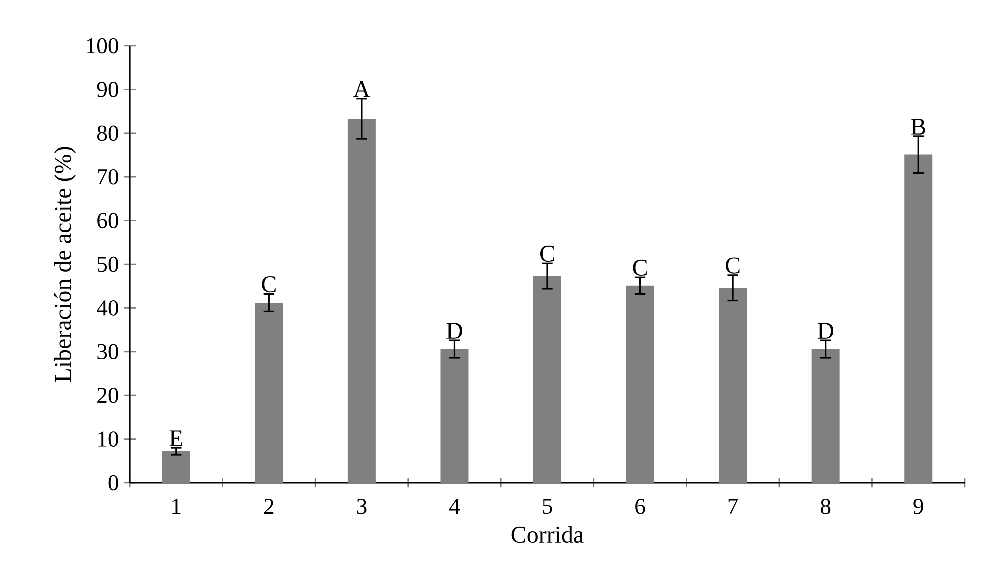 This screenshot has width=984, height=583. What do you see at coordinates (108, 439) in the screenshot?
I see `y-tick-label: 10` at bounding box center [108, 439].